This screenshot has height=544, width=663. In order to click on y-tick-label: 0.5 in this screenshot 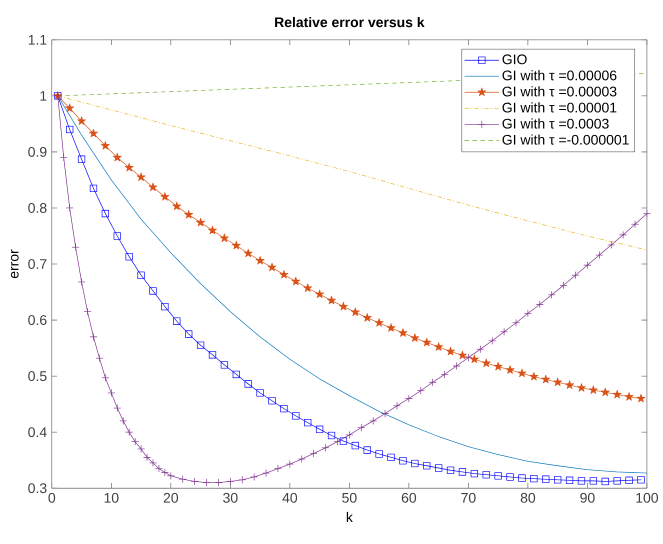, I will do `click(37, 376)`.